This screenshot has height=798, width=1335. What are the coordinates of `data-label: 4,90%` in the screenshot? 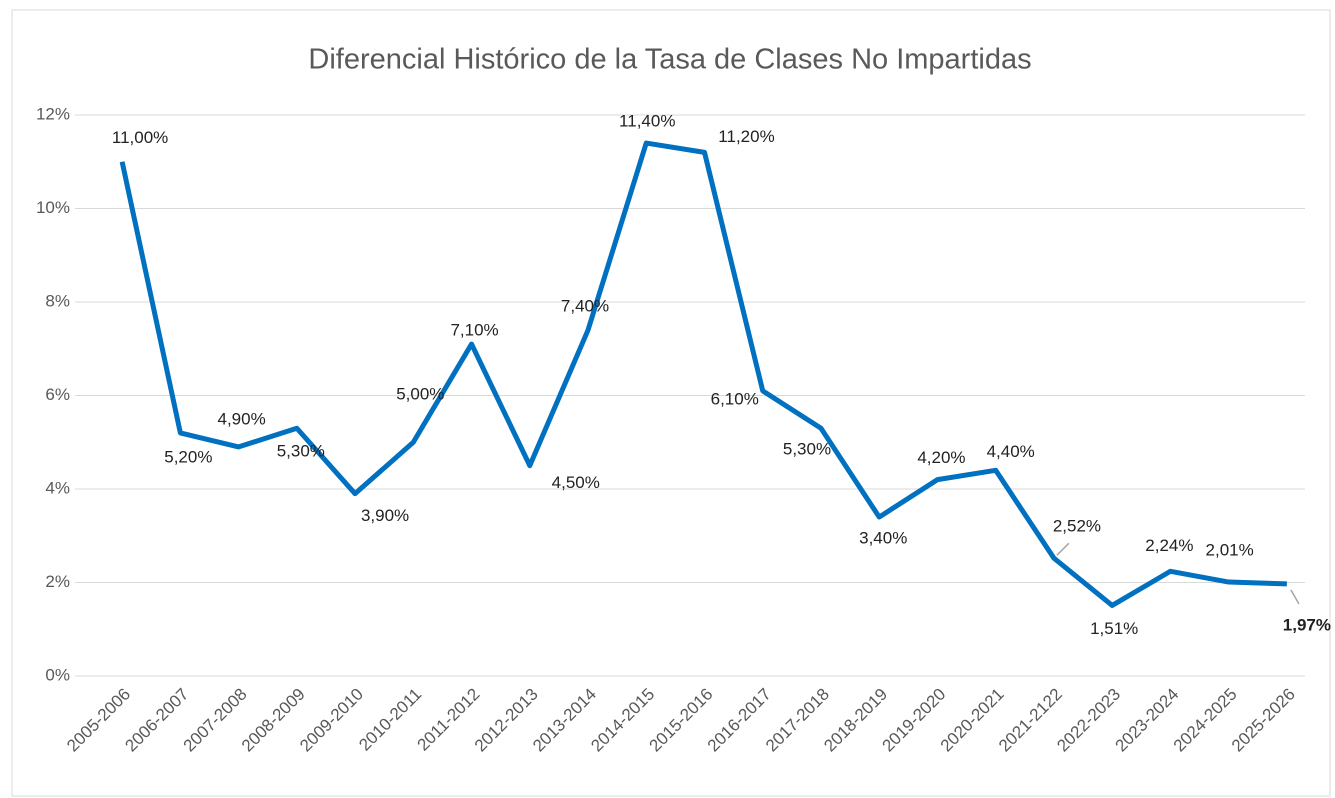 It's located at (241, 418).